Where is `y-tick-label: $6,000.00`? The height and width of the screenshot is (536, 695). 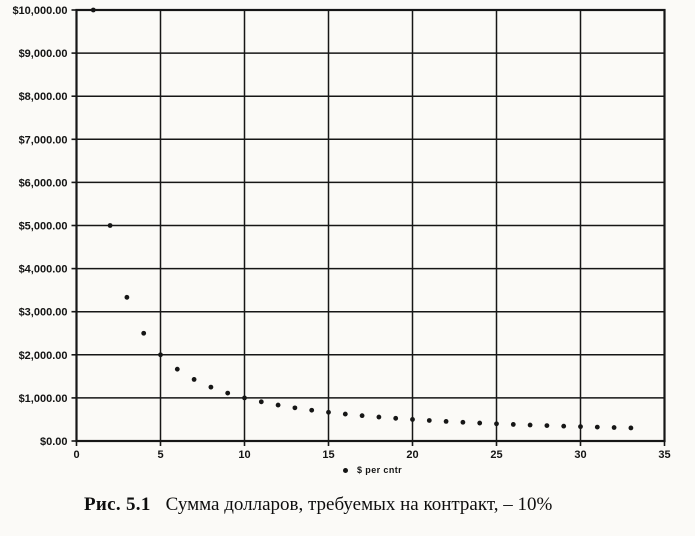 y-tick-label: $6,000.00 is located at coordinates (43, 183).